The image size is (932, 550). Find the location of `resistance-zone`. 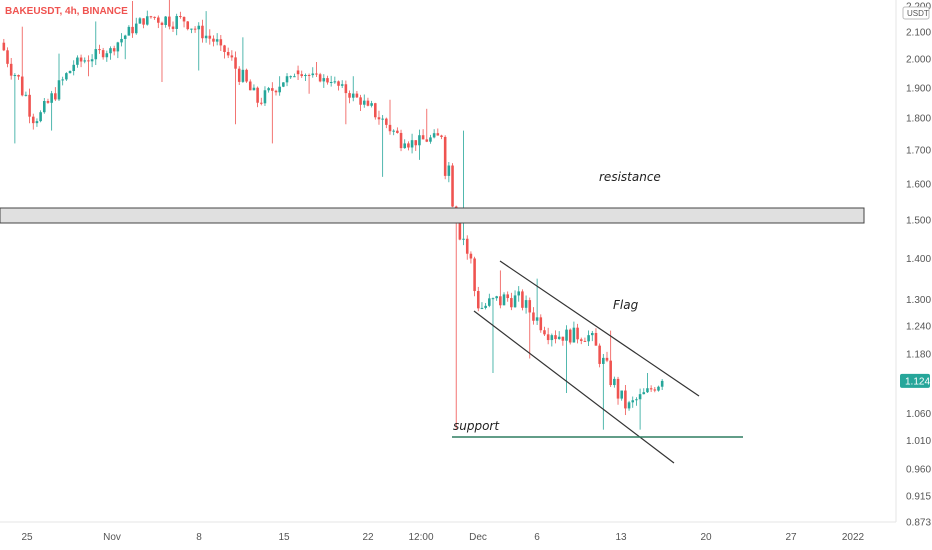

resistance-zone is located at coordinates (432, 215).